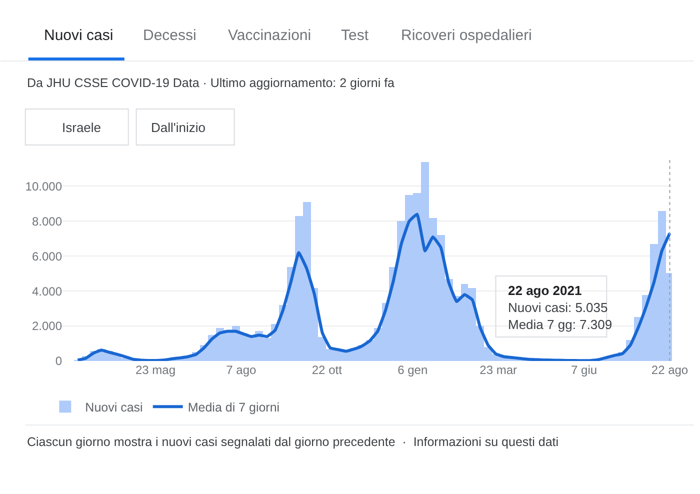 This screenshot has height=494, width=700. Describe the element at coordinates (327, 370) in the screenshot. I see `x-tick-label: 22 ott` at that location.